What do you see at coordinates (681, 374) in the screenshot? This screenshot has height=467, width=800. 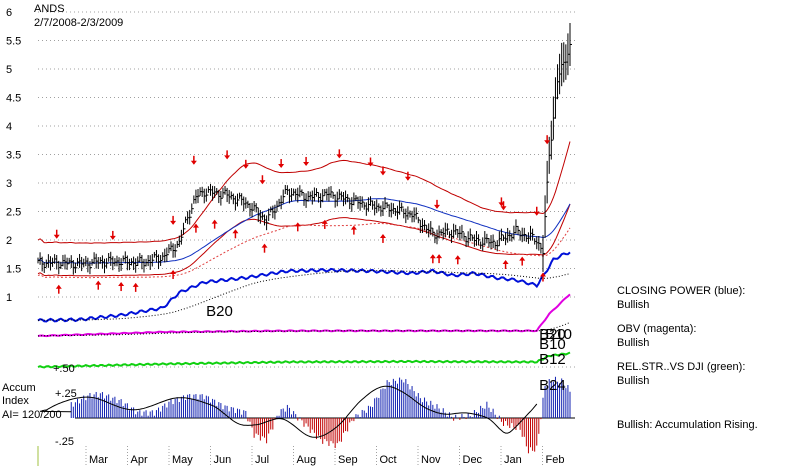 I see `legend-rel-str: REL.STR..VS DJI (green): Bullish` at bounding box center [681, 374].